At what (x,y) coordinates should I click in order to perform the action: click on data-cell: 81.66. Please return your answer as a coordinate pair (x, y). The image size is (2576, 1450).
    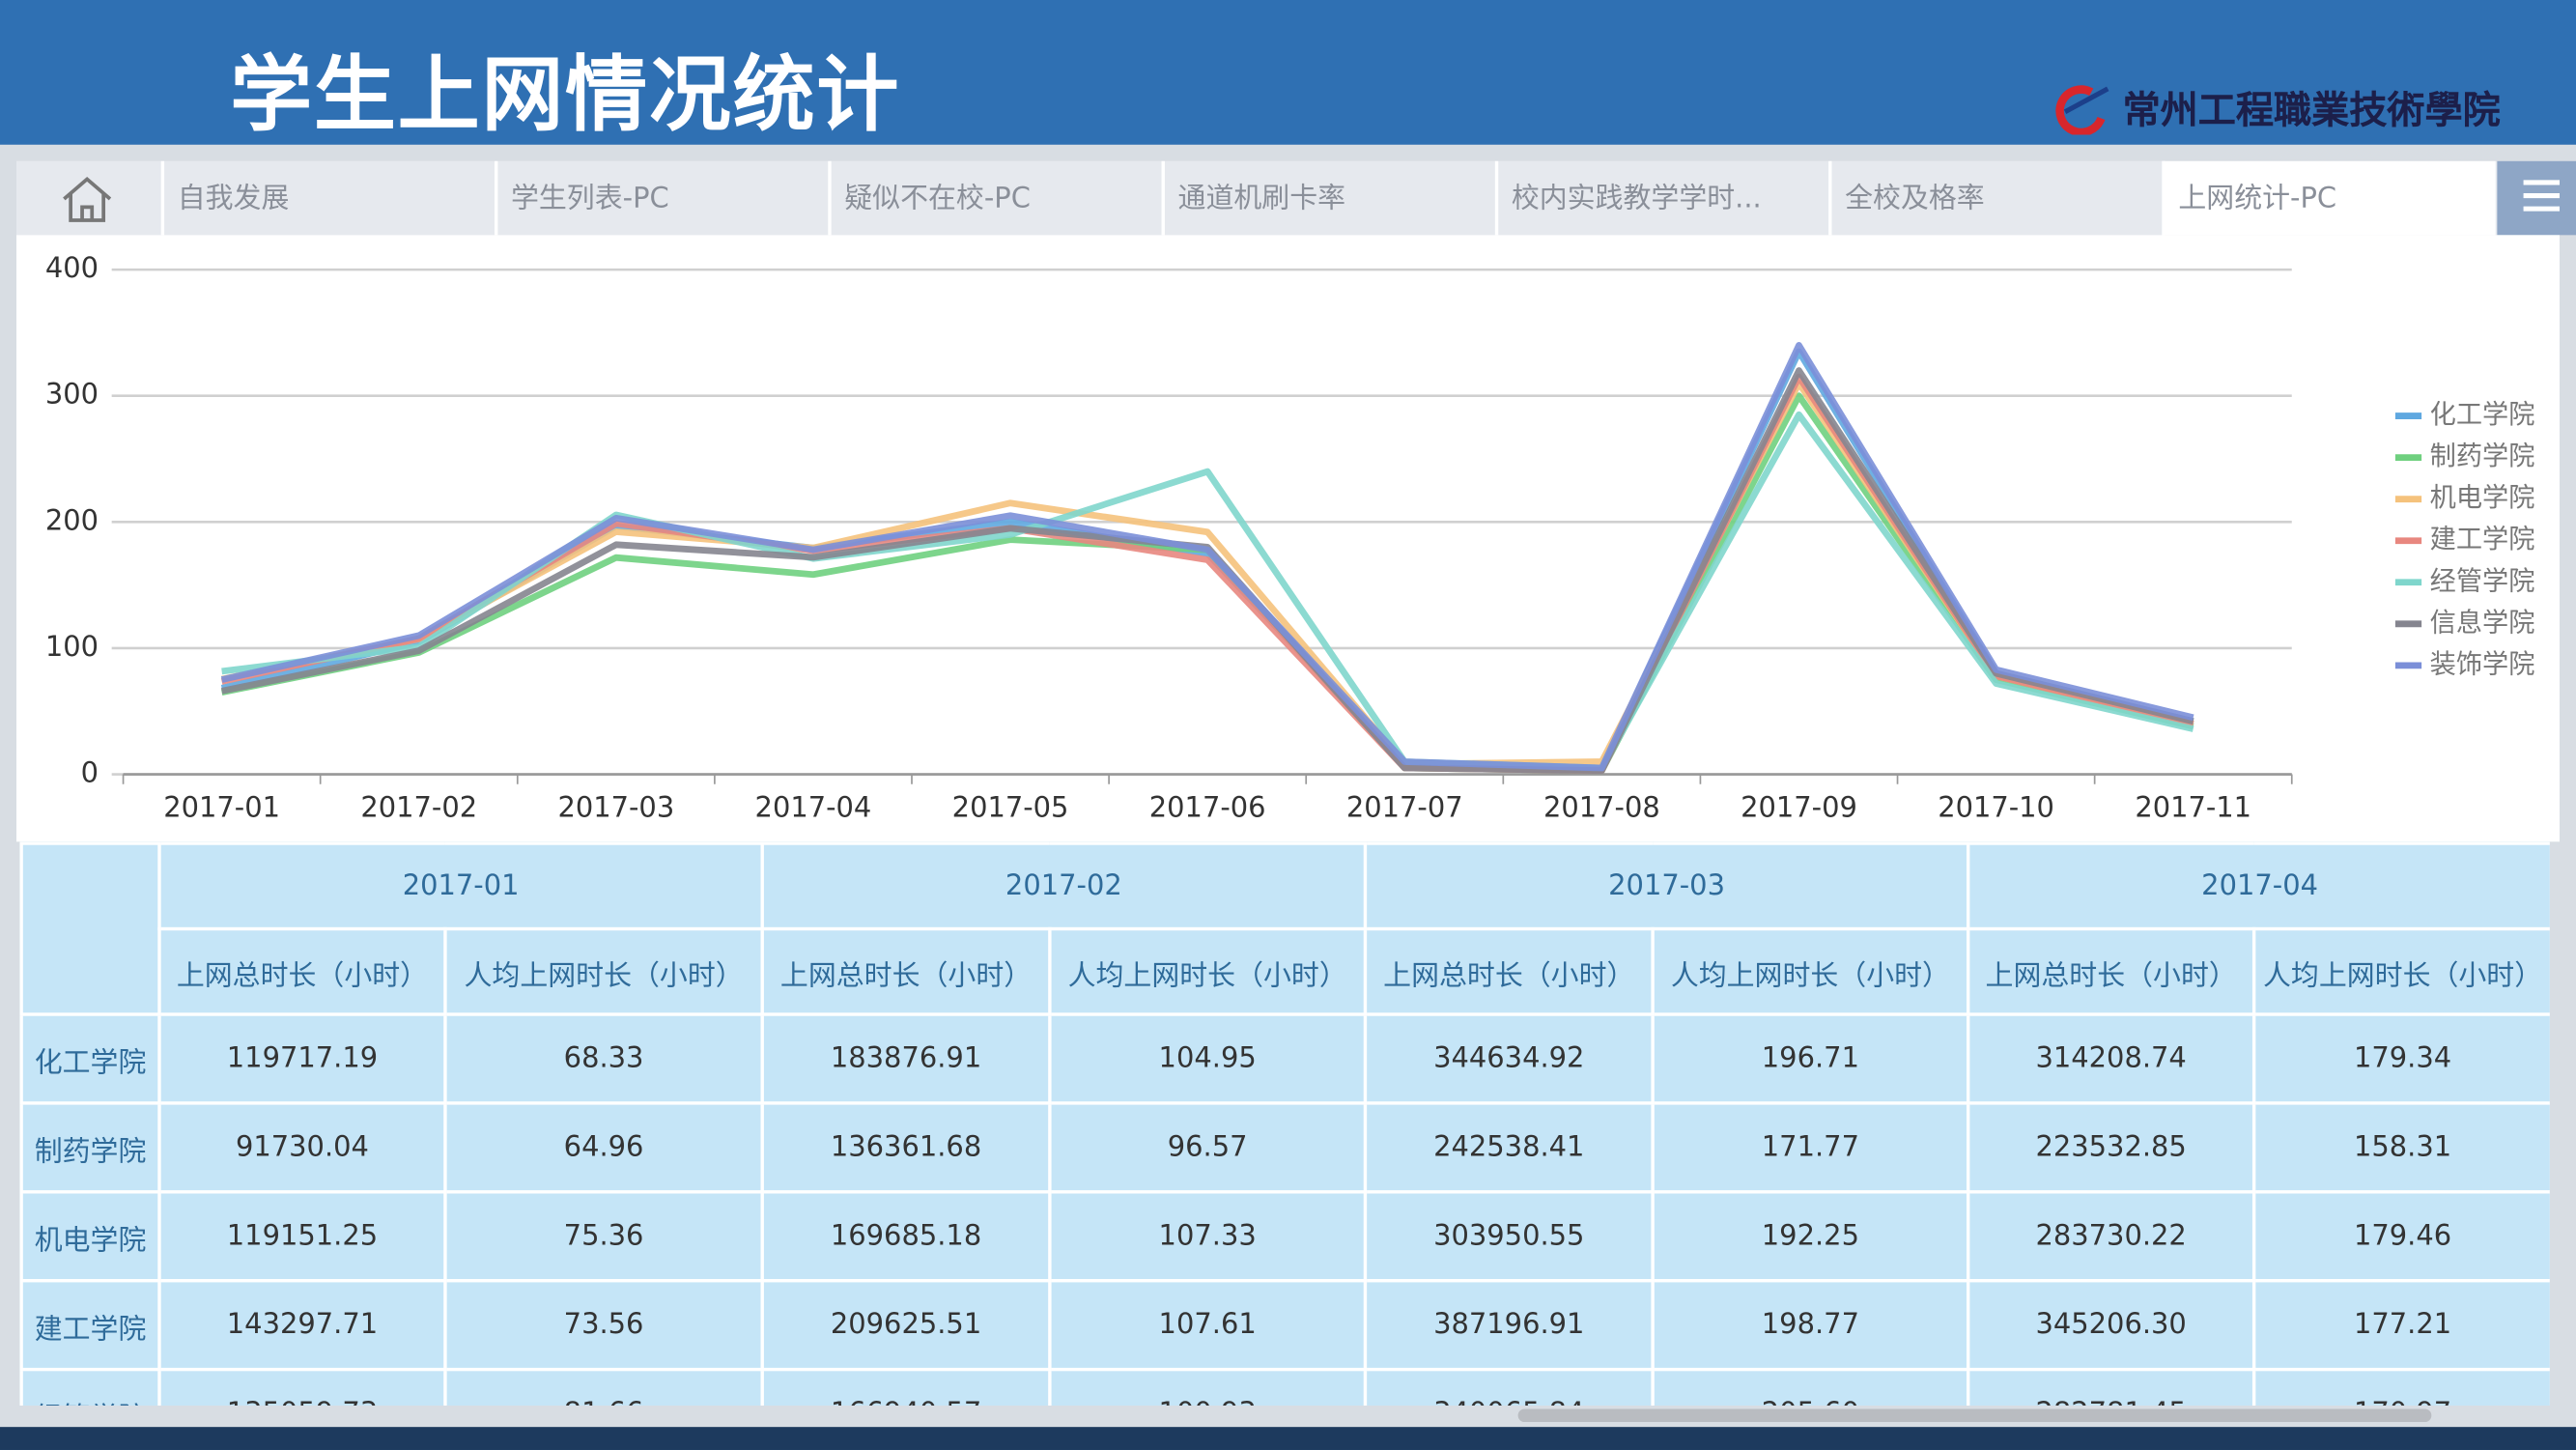
    Looking at the image, I should click on (603, 1387).